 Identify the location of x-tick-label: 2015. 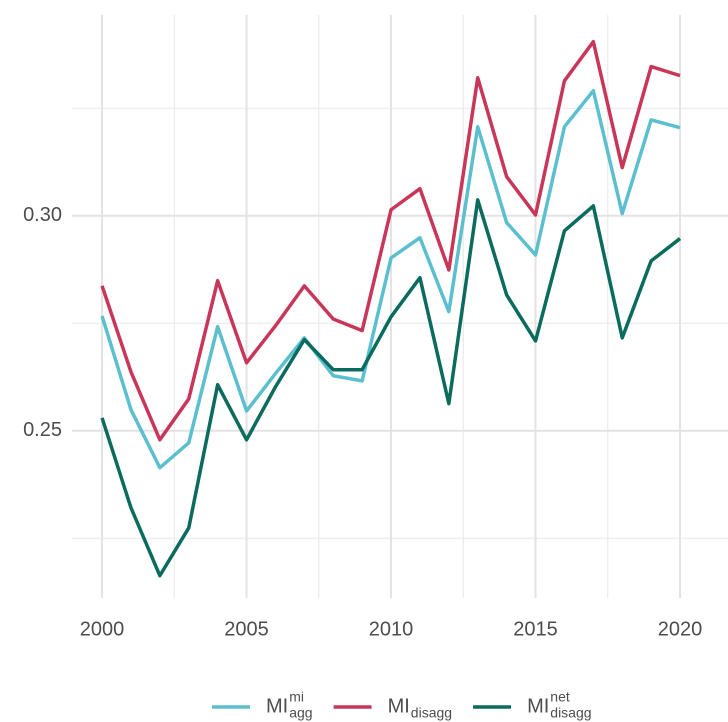
(535, 629).